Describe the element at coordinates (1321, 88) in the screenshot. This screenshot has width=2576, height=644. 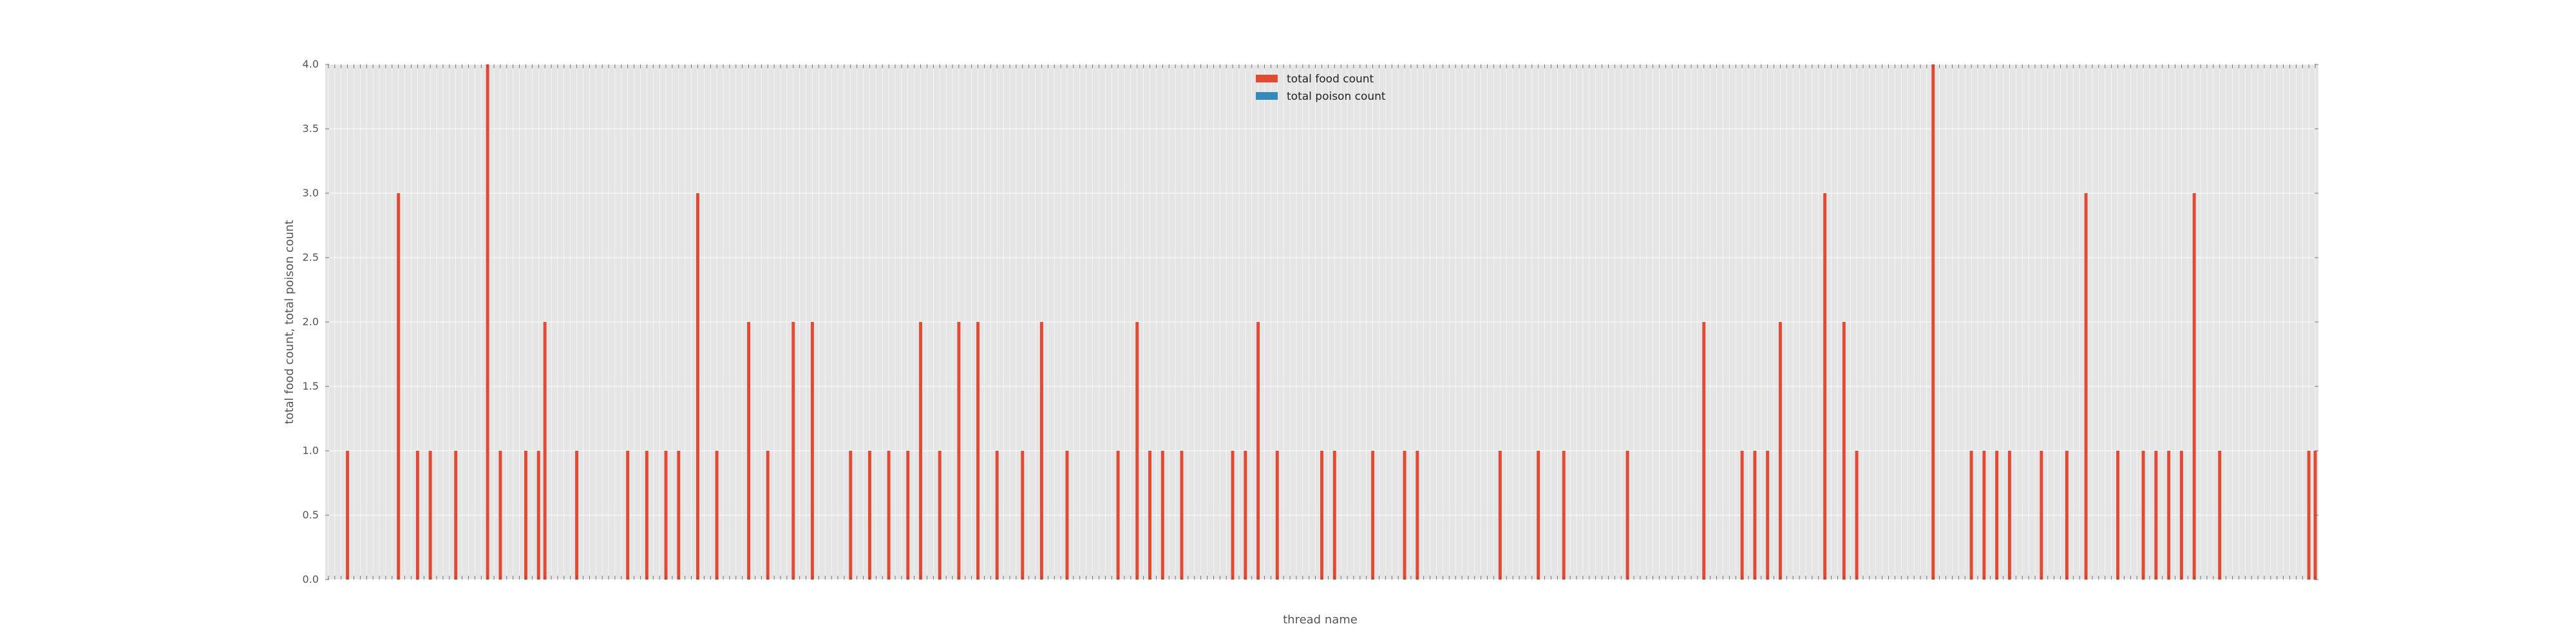
I see `legend: total food count total poison count` at that location.